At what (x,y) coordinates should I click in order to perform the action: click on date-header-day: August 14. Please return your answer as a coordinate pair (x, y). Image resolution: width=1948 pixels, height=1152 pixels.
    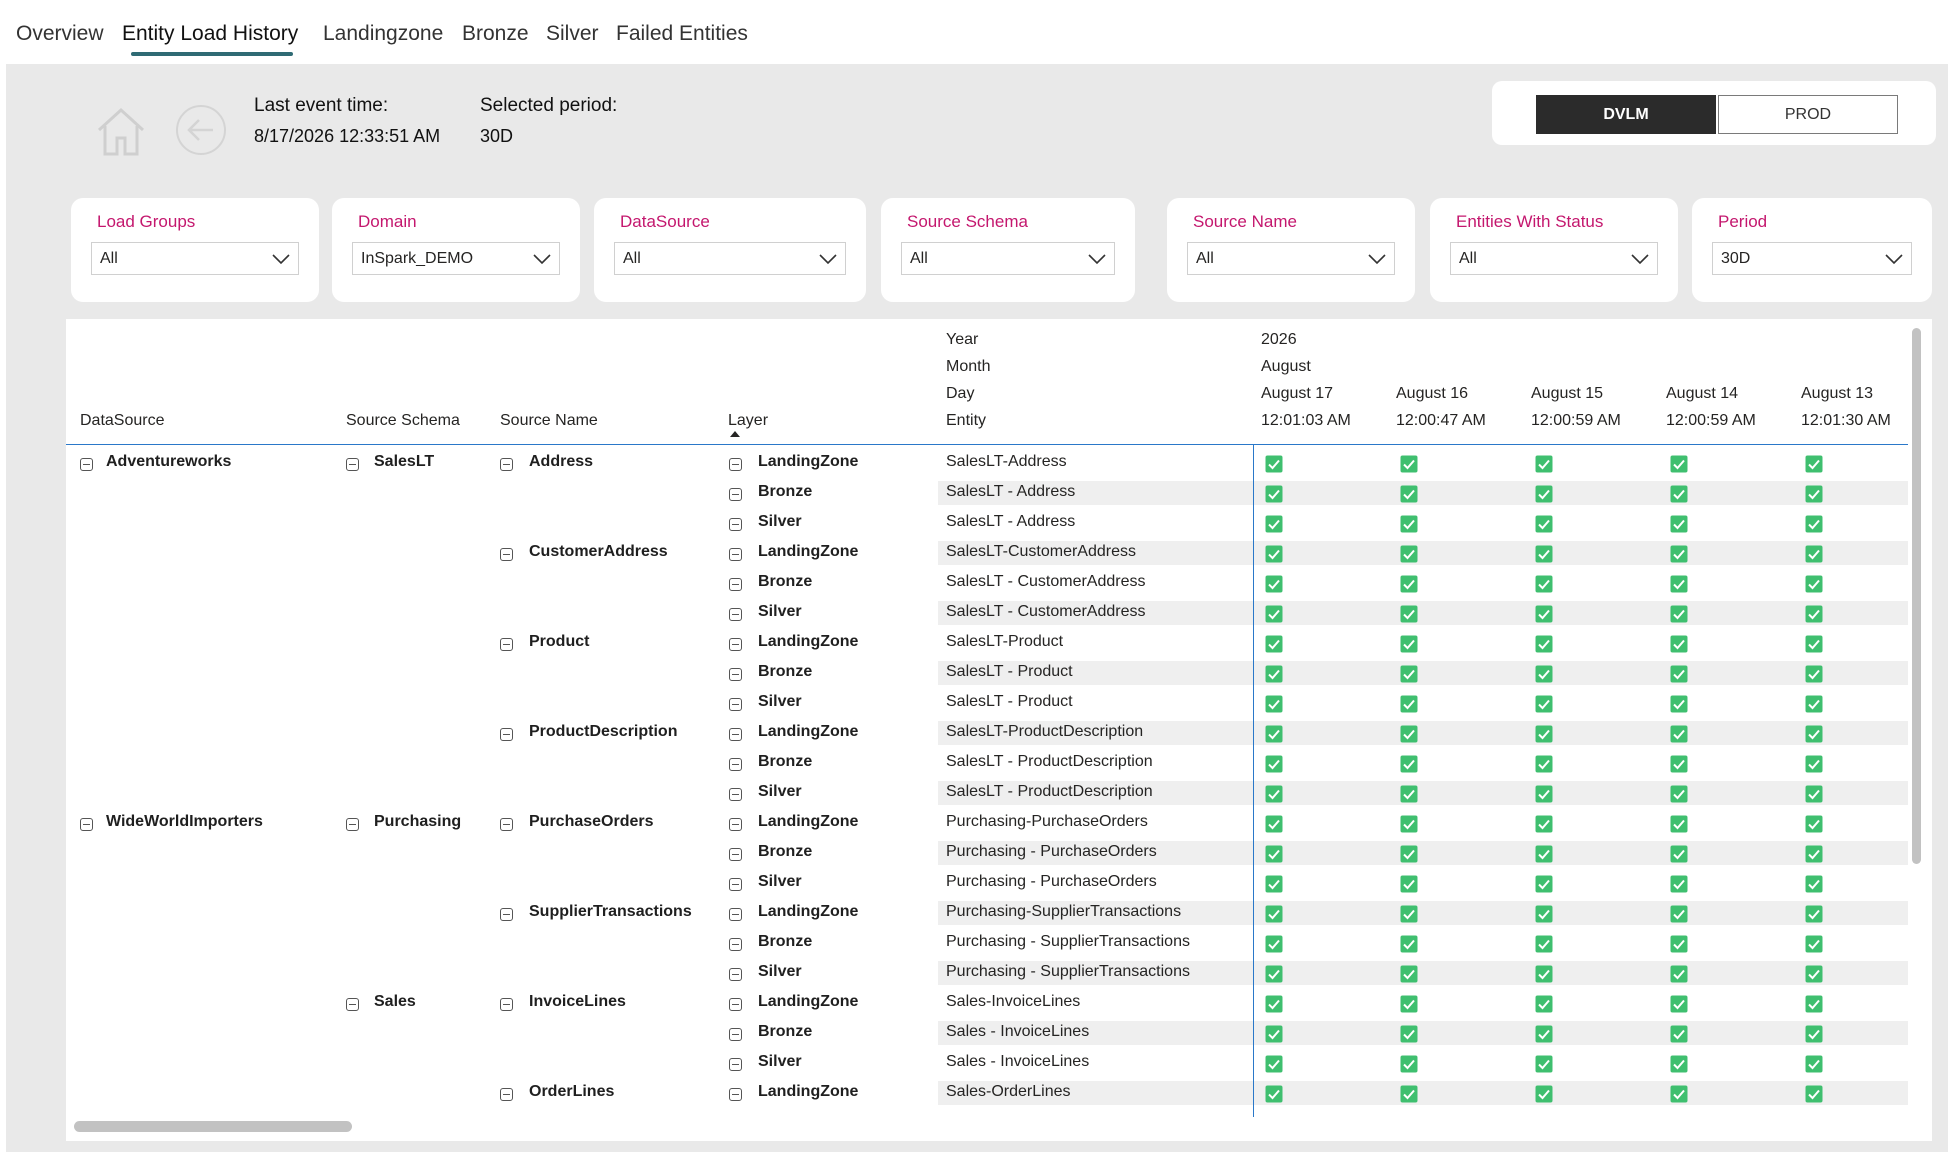
    Looking at the image, I should click on (1702, 393).